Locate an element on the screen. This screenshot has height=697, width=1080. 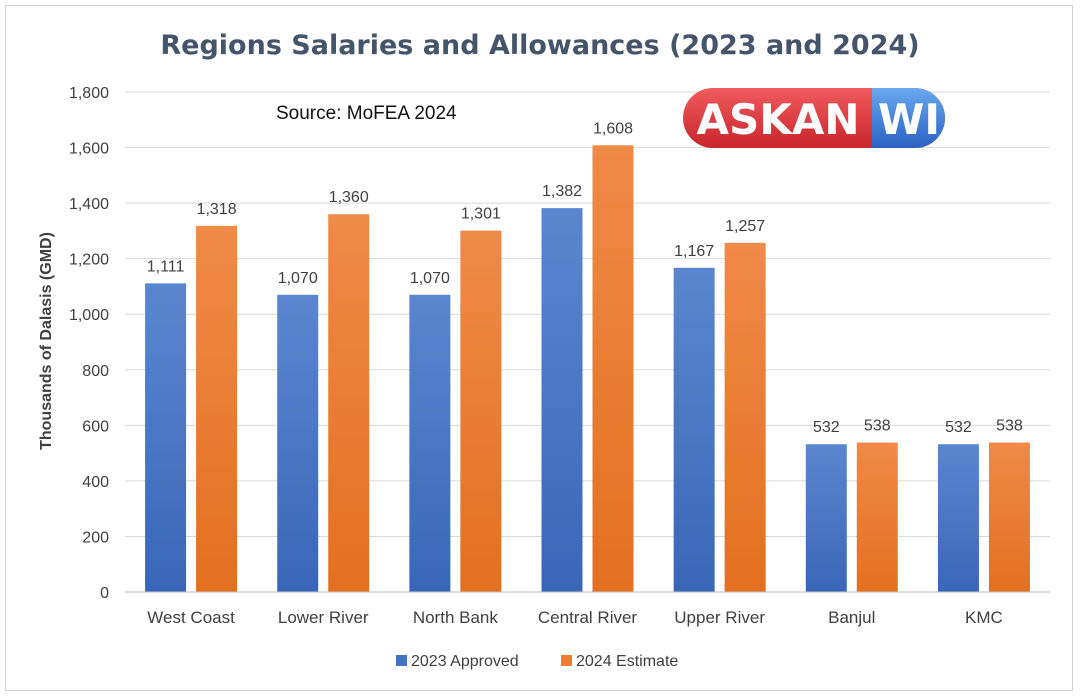
y-tick-label: 400 is located at coordinates (95, 482).